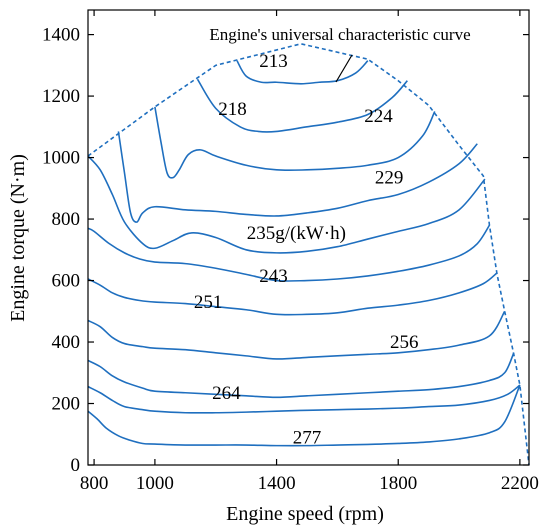  I want to click on annotation-leader-line, so click(344, 68).